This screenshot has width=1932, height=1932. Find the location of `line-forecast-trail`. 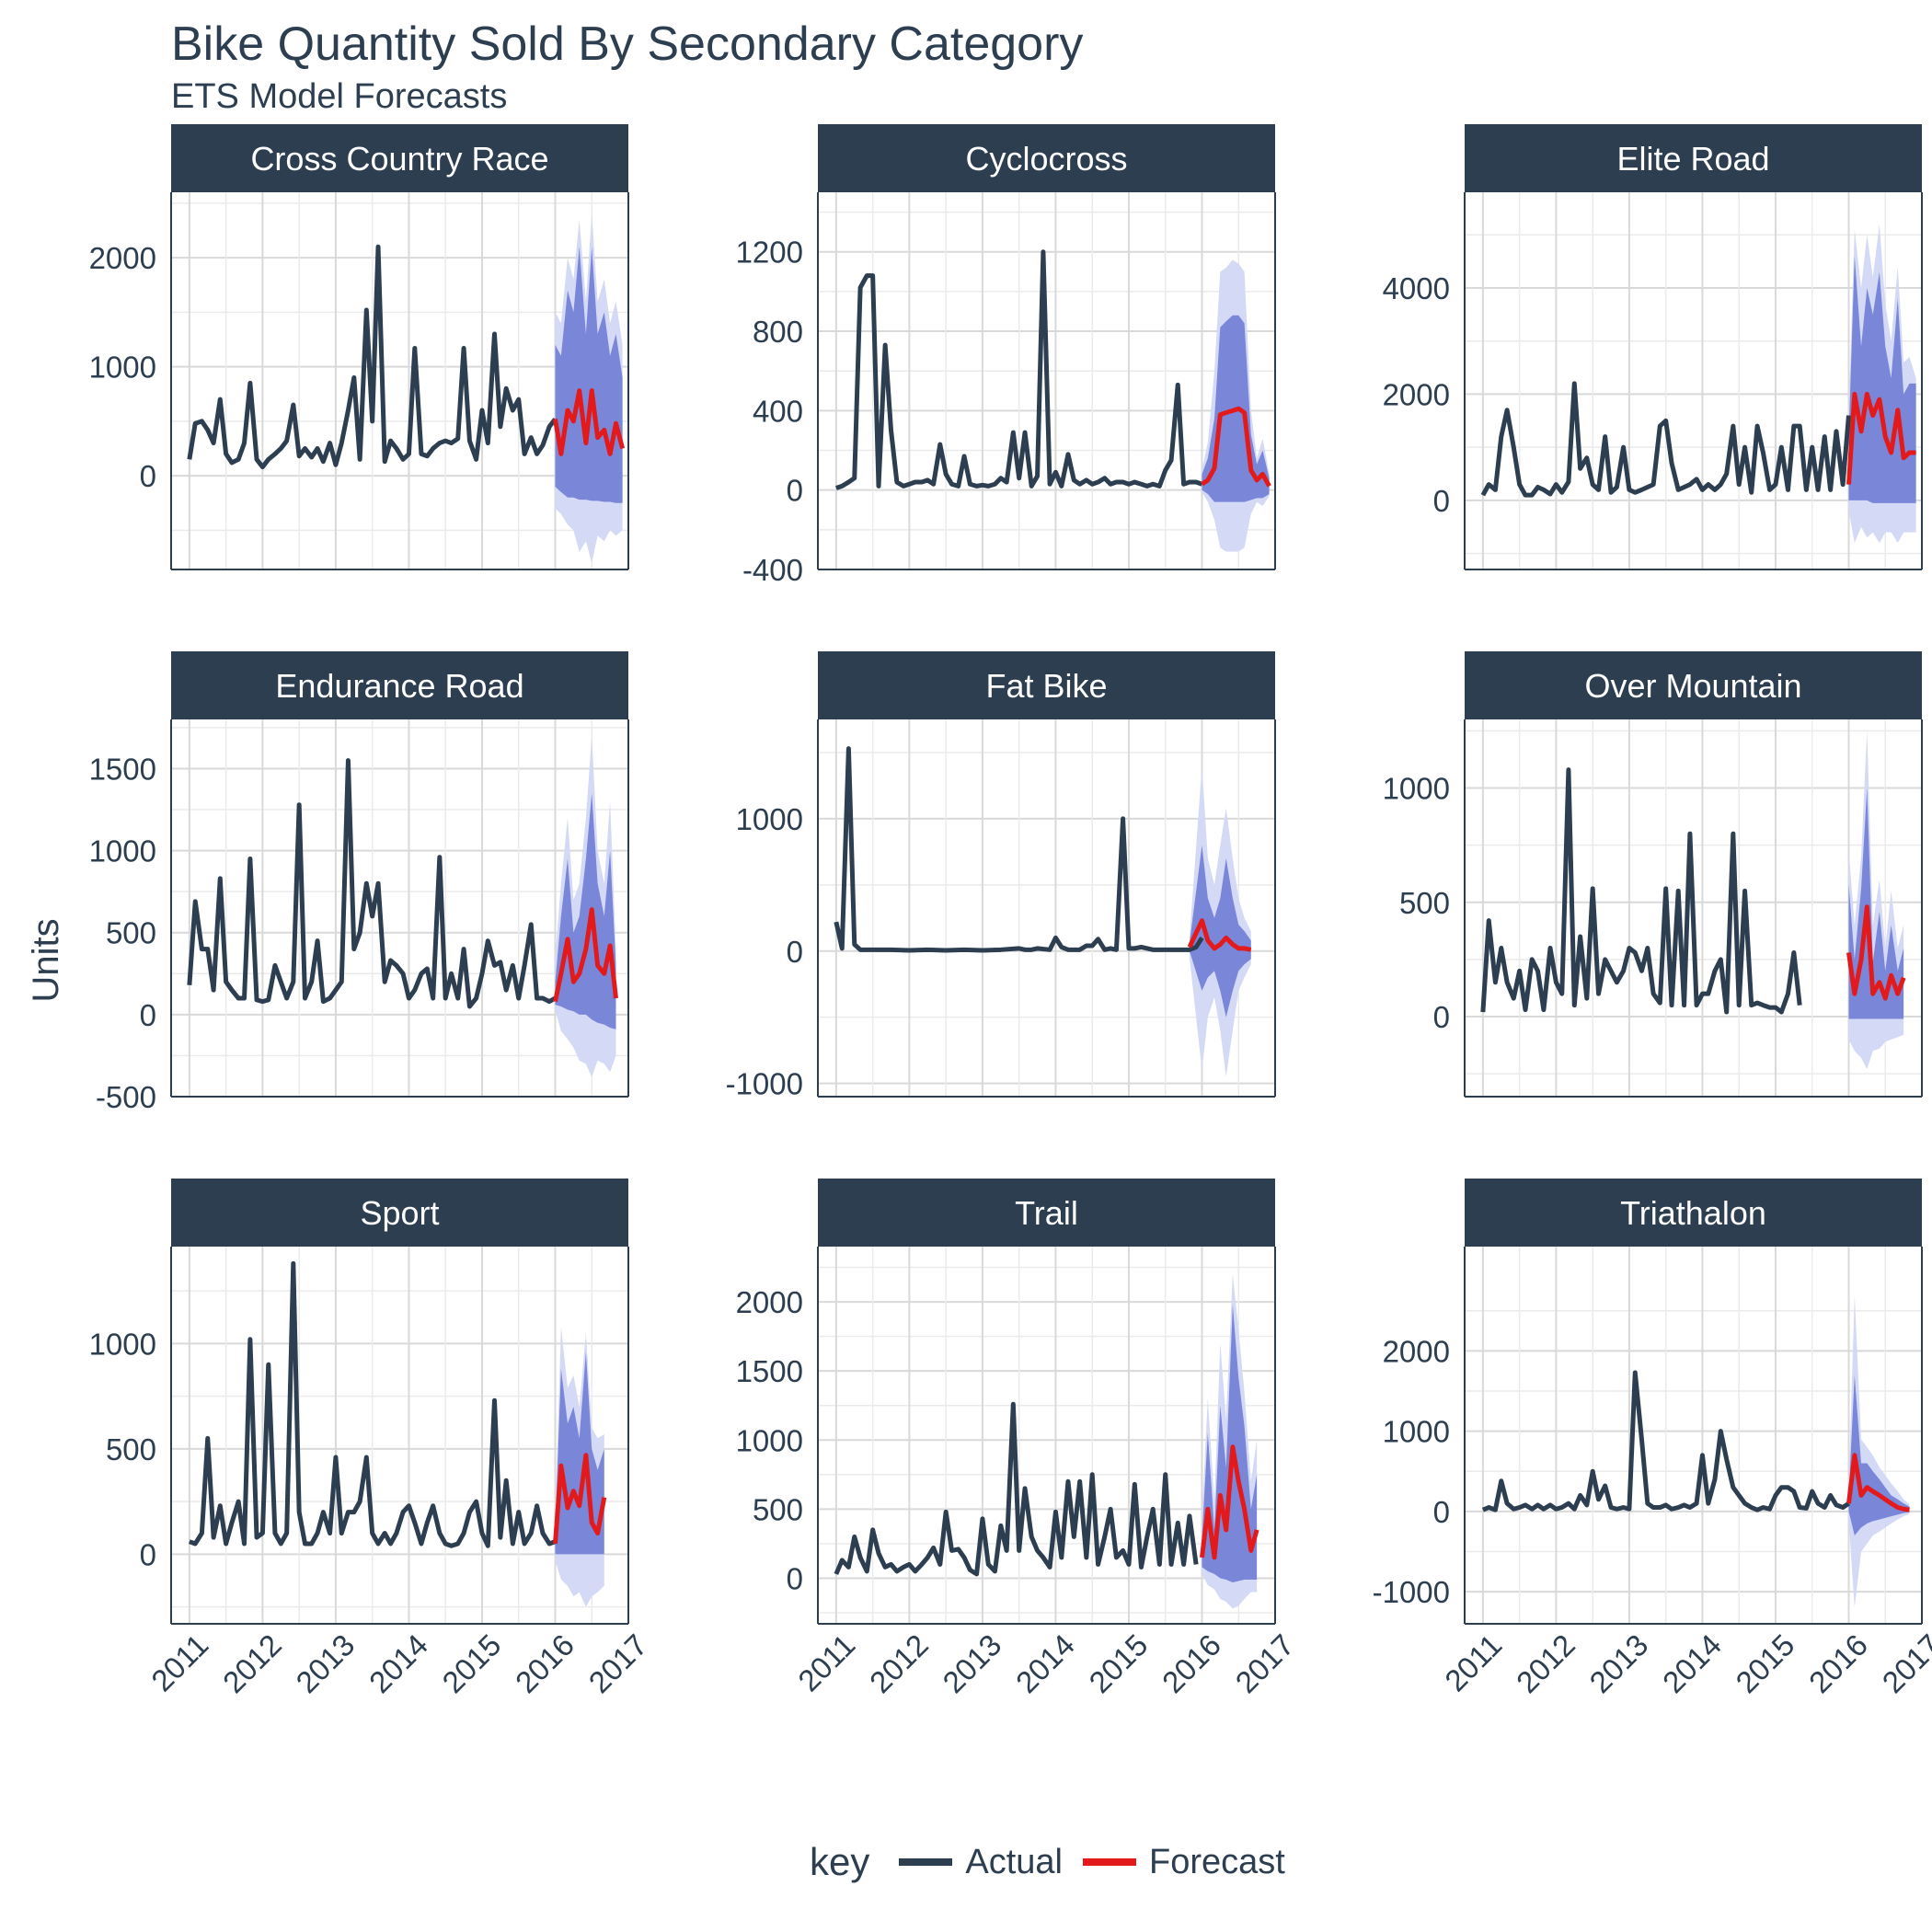

line-forecast-trail is located at coordinates (1229, 1502).